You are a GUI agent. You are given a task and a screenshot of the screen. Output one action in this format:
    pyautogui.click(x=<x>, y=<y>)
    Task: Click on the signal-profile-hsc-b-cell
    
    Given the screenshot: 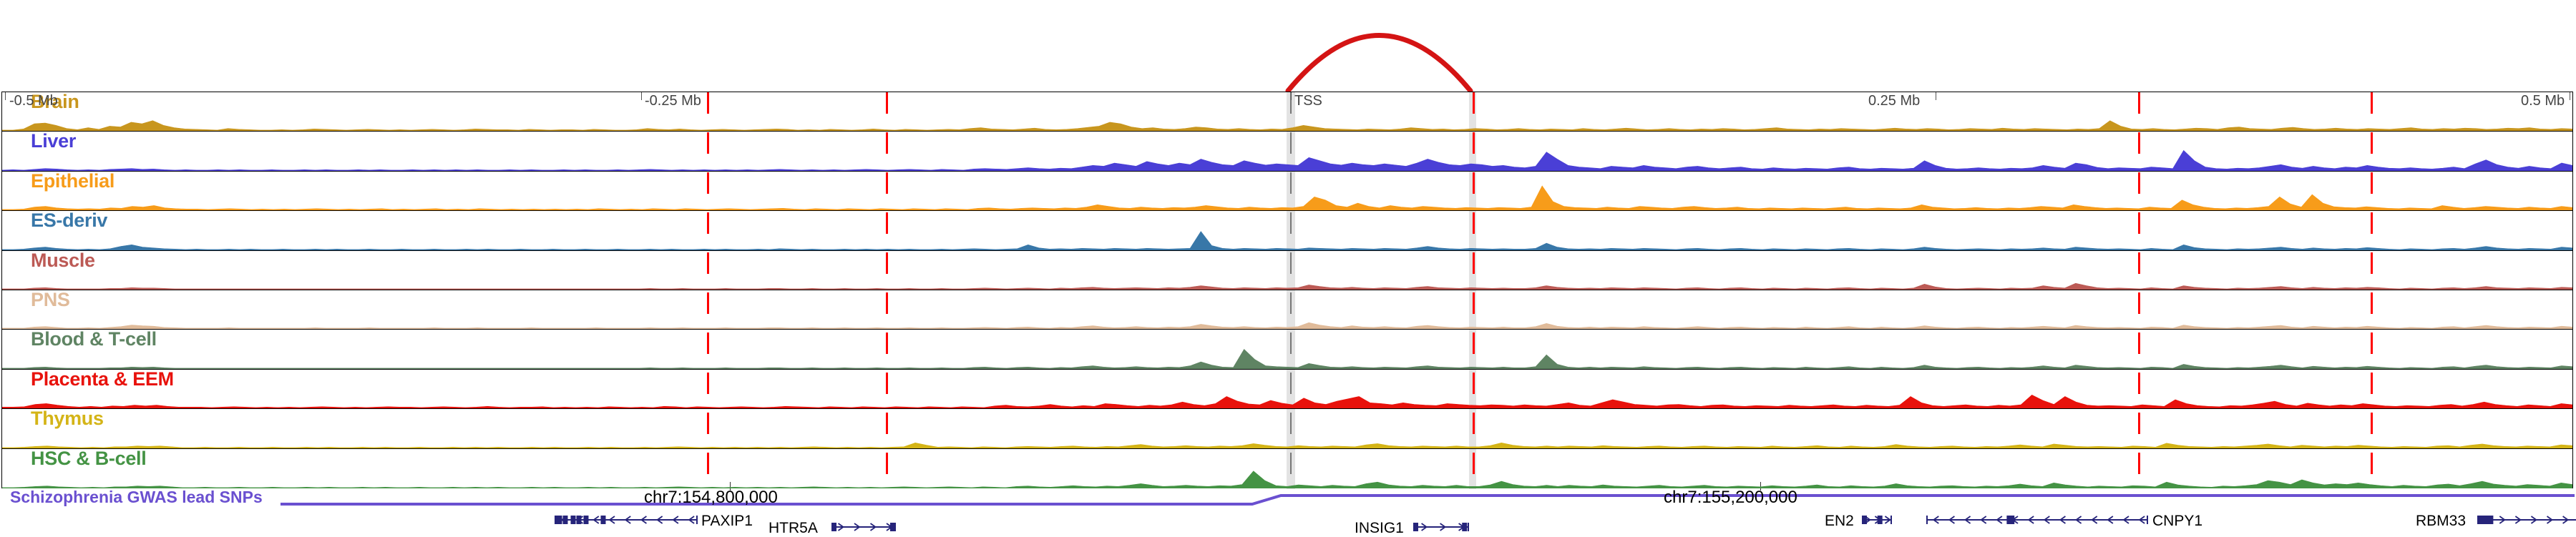 What is the action you would take?
    pyautogui.click(x=1287, y=479)
    